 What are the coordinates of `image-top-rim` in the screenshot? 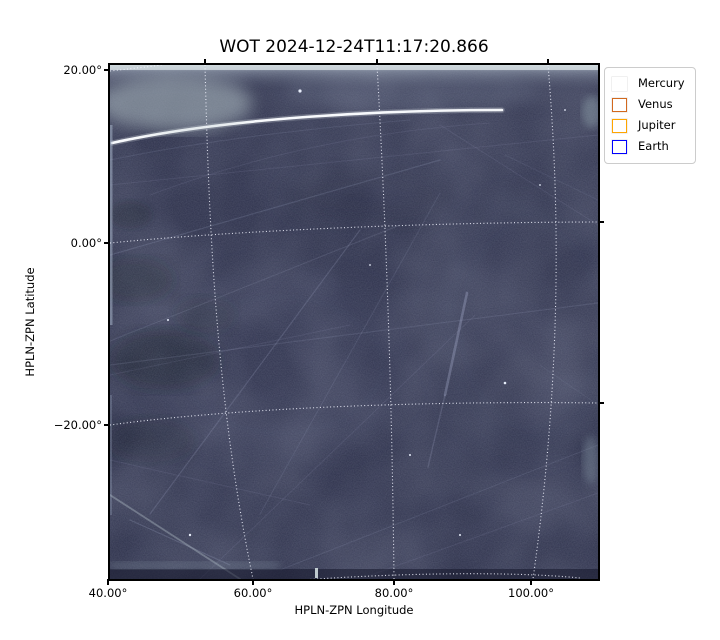 It's located at (354, 67).